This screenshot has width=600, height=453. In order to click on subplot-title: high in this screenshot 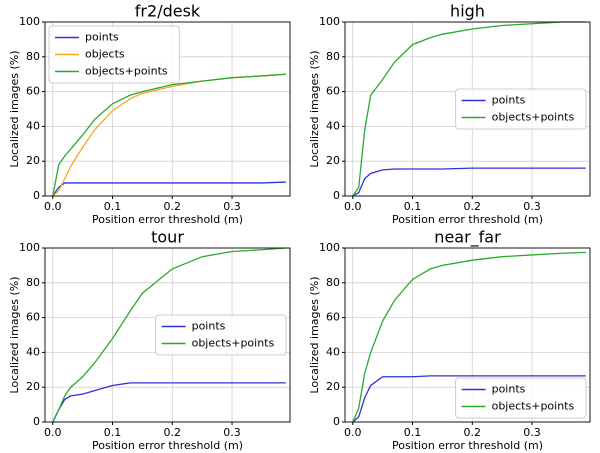, I will do `click(467, 11)`.